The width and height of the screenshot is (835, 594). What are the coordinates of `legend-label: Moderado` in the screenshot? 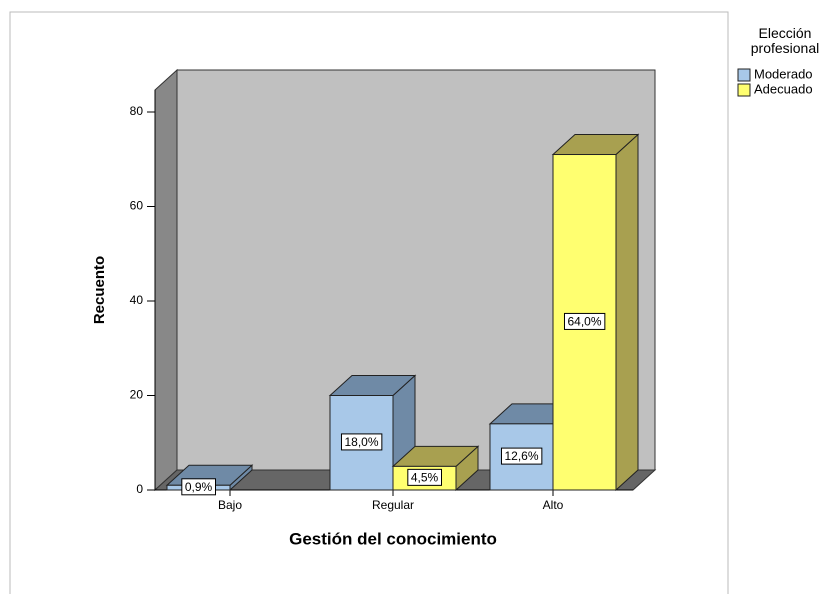 It's located at (783, 73).